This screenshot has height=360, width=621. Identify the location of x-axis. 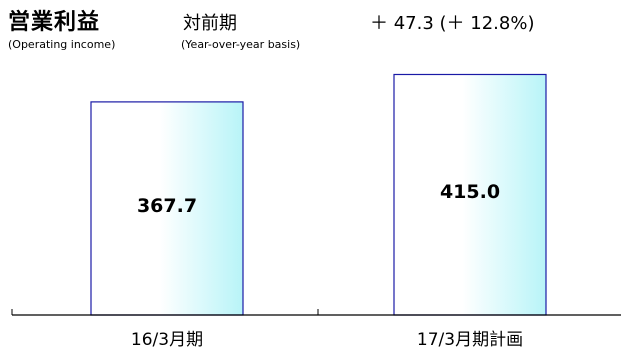
(316, 312).